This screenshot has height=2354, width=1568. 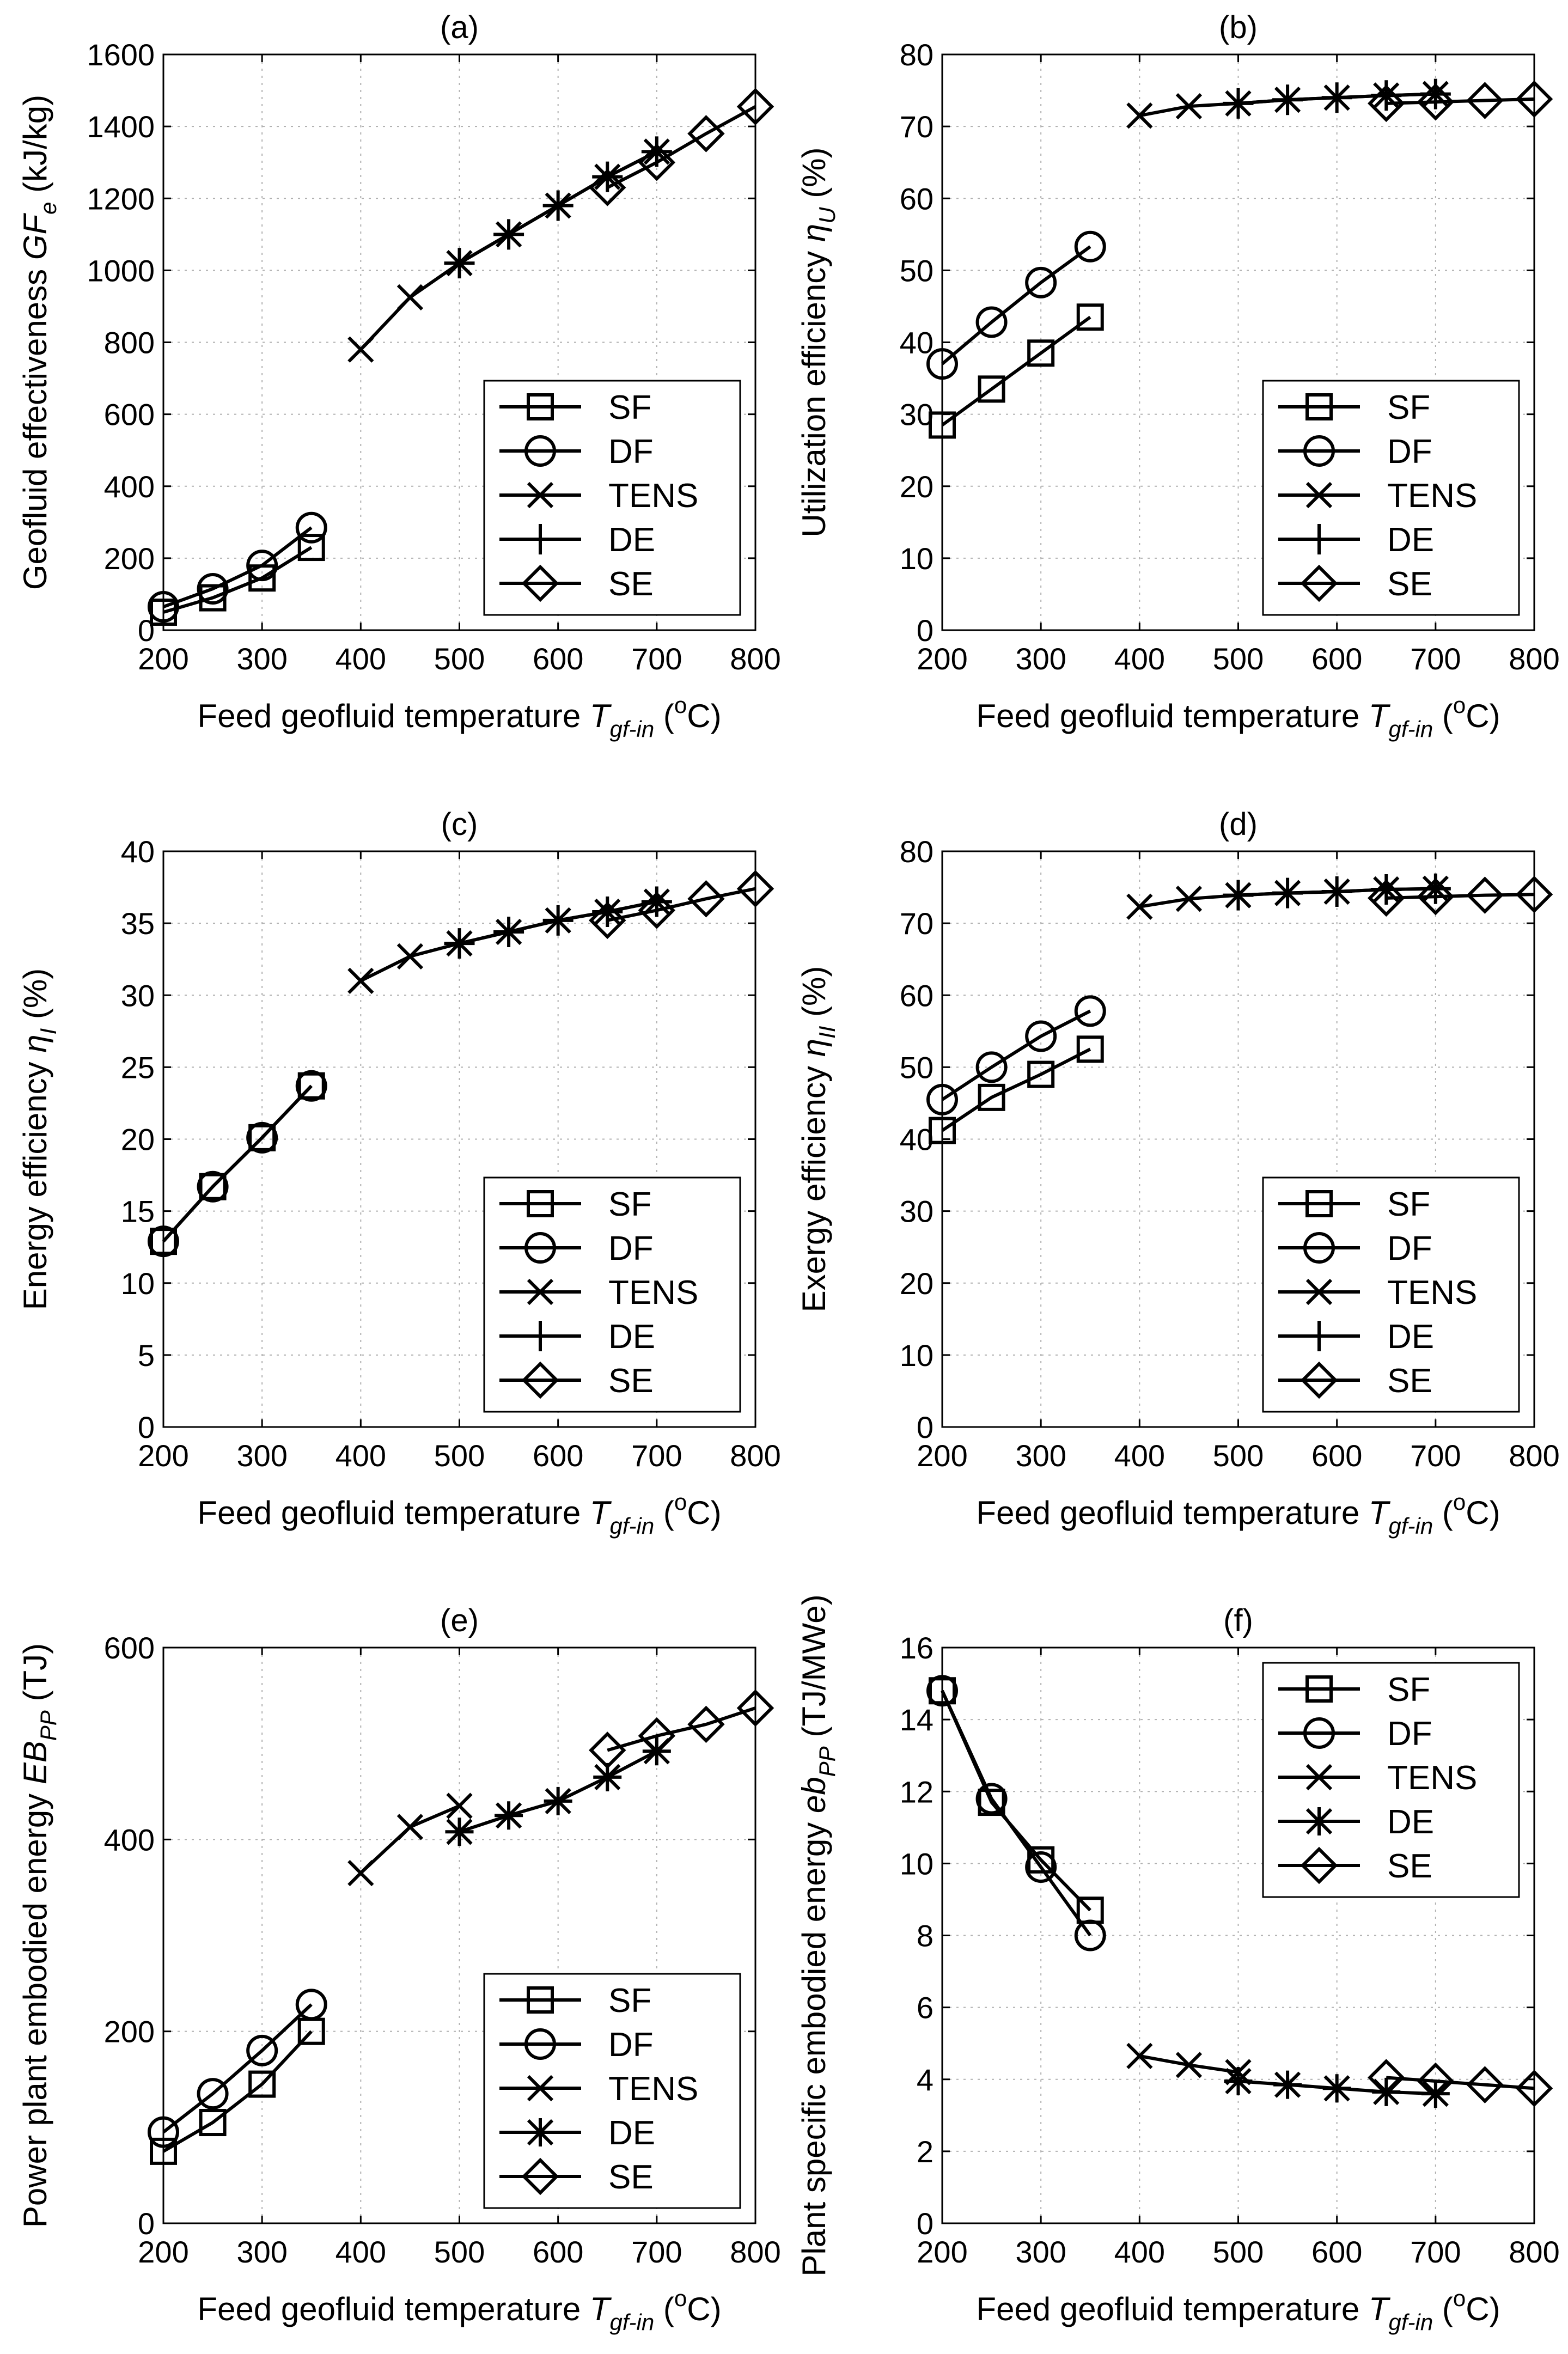 I want to click on y-axis-label: Energy efficiency ηI (%), so click(x=39, y=1139).